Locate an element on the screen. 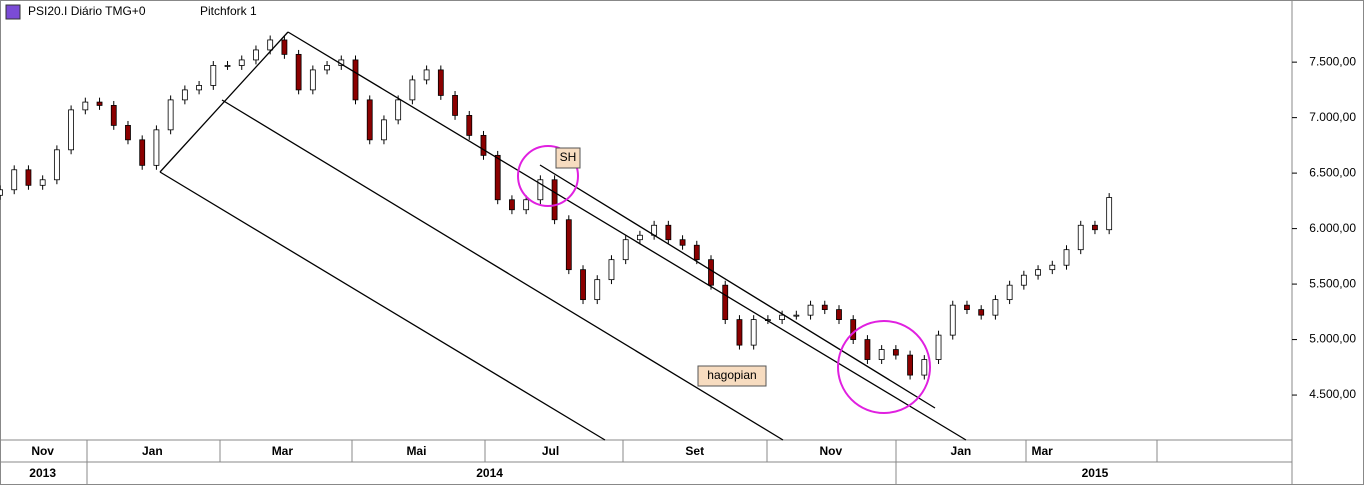 Image resolution: width=1364 pixels, height=485 pixels. study-name: Pitchfork 1 is located at coordinates (228, 11).